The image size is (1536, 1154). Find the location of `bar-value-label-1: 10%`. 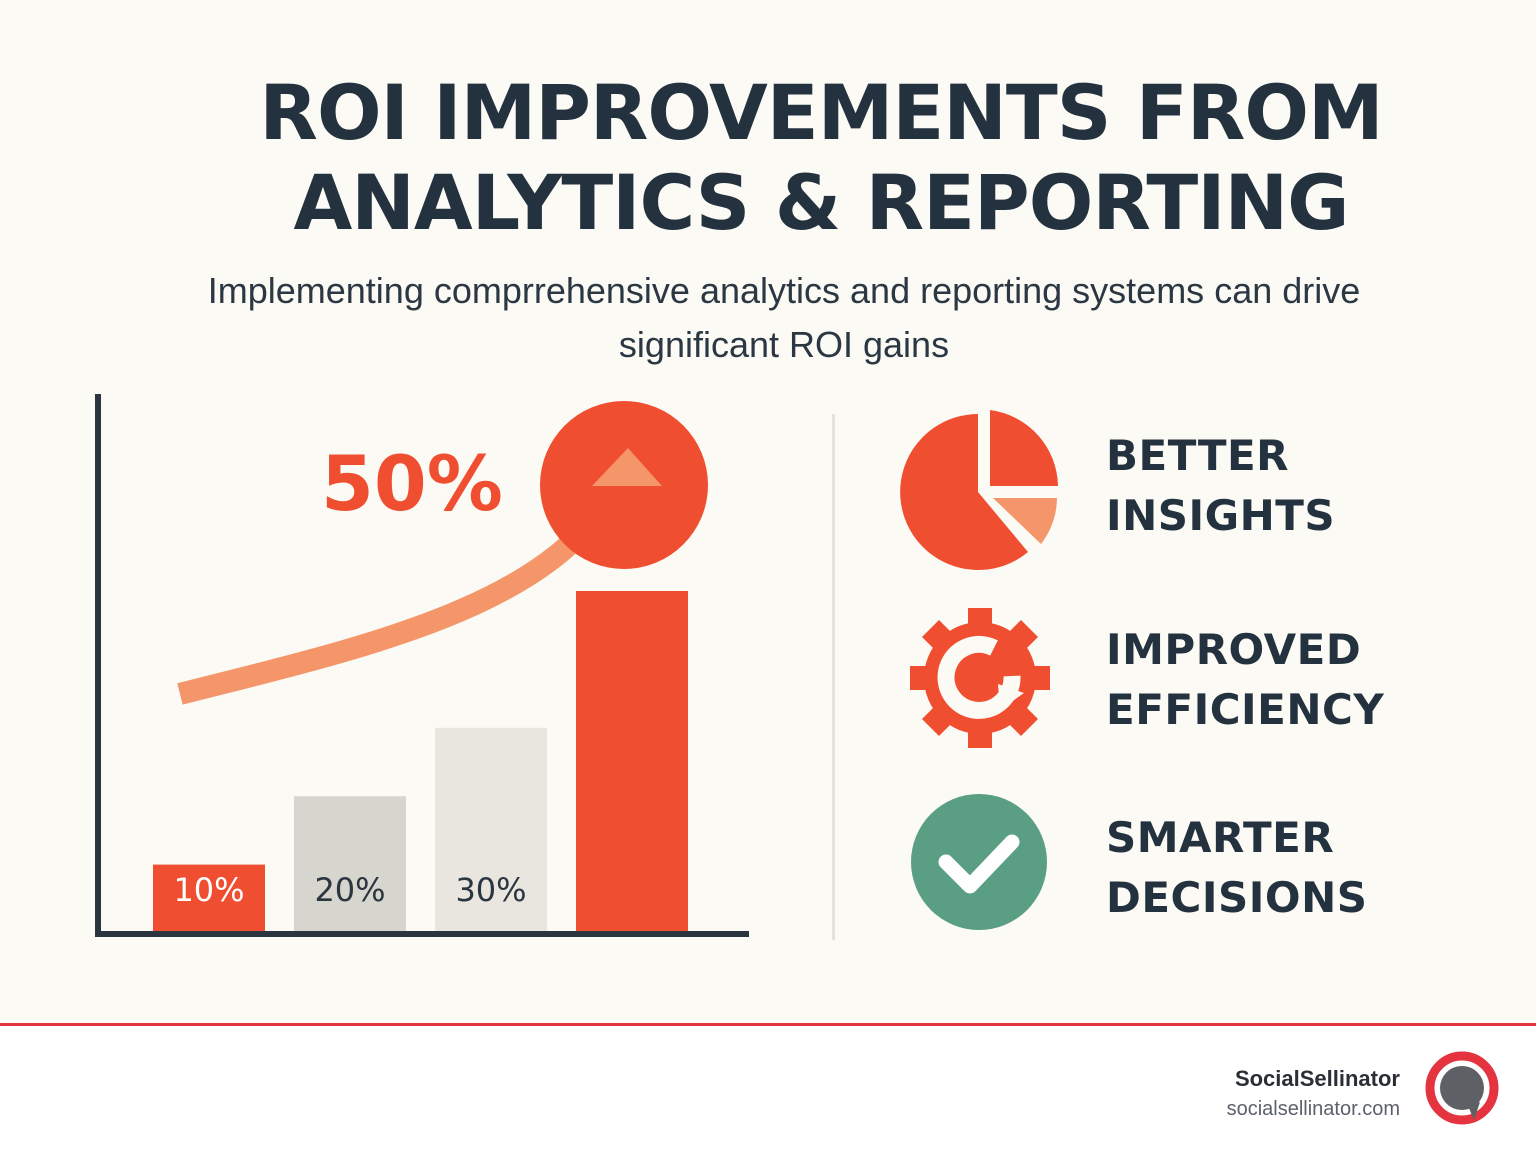

bar-value-label-1: 10% is located at coordinates (208, 890).